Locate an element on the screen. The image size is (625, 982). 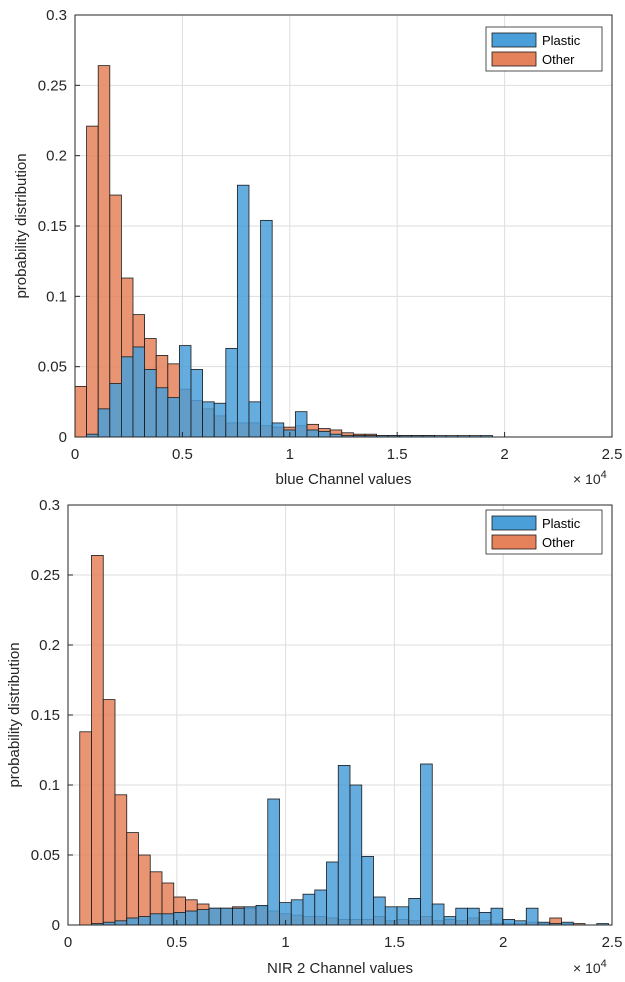
x-tick-label-1: 0.5 is located at coordinates (176, 942).